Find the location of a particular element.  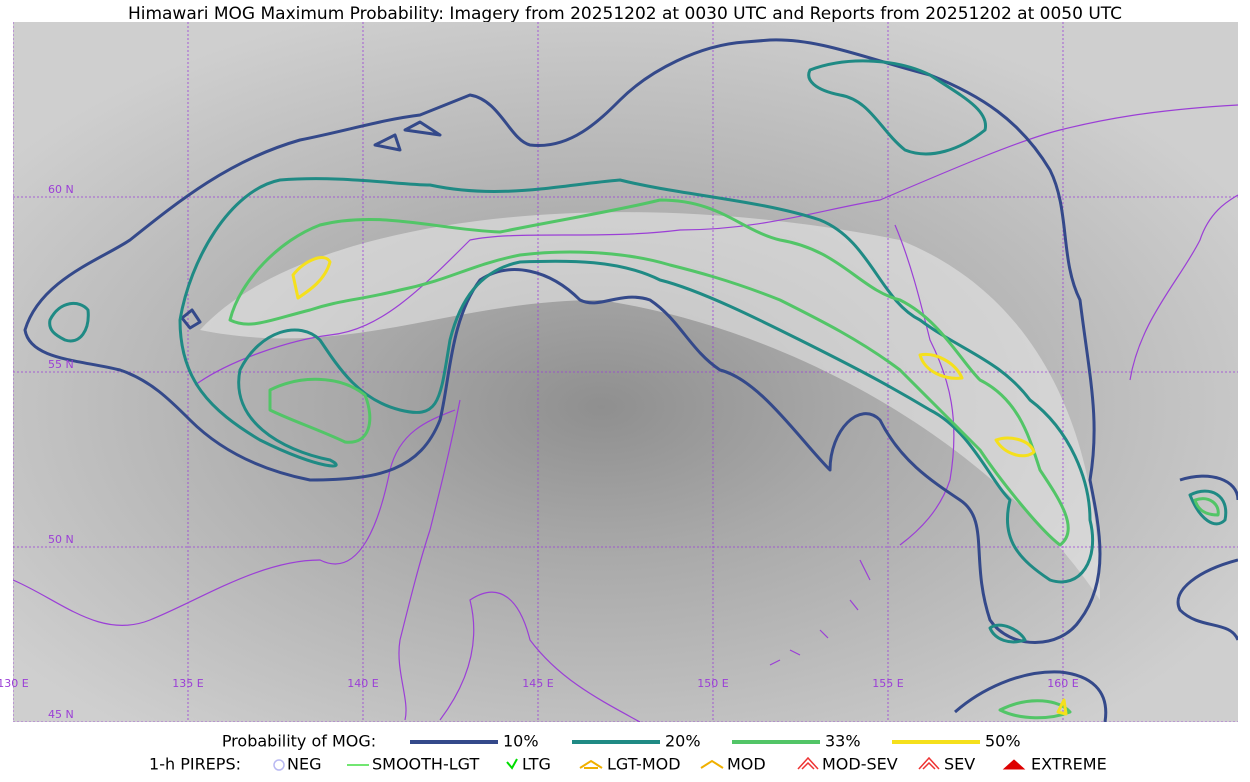

legend-label: 10% is located at coordinates (521, 741).